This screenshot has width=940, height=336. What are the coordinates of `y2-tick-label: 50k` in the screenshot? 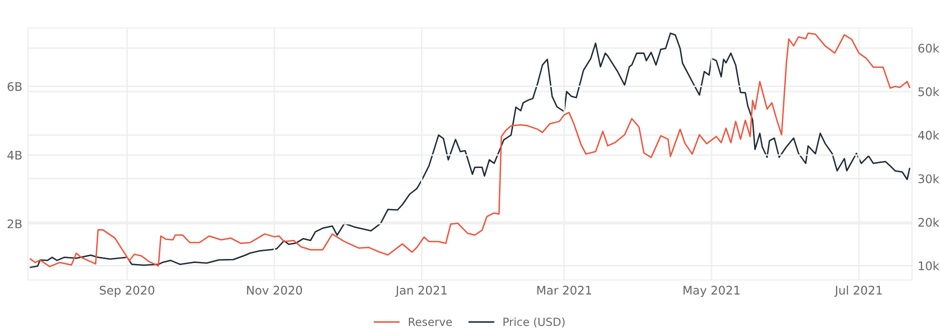 It's located at (929, 91).